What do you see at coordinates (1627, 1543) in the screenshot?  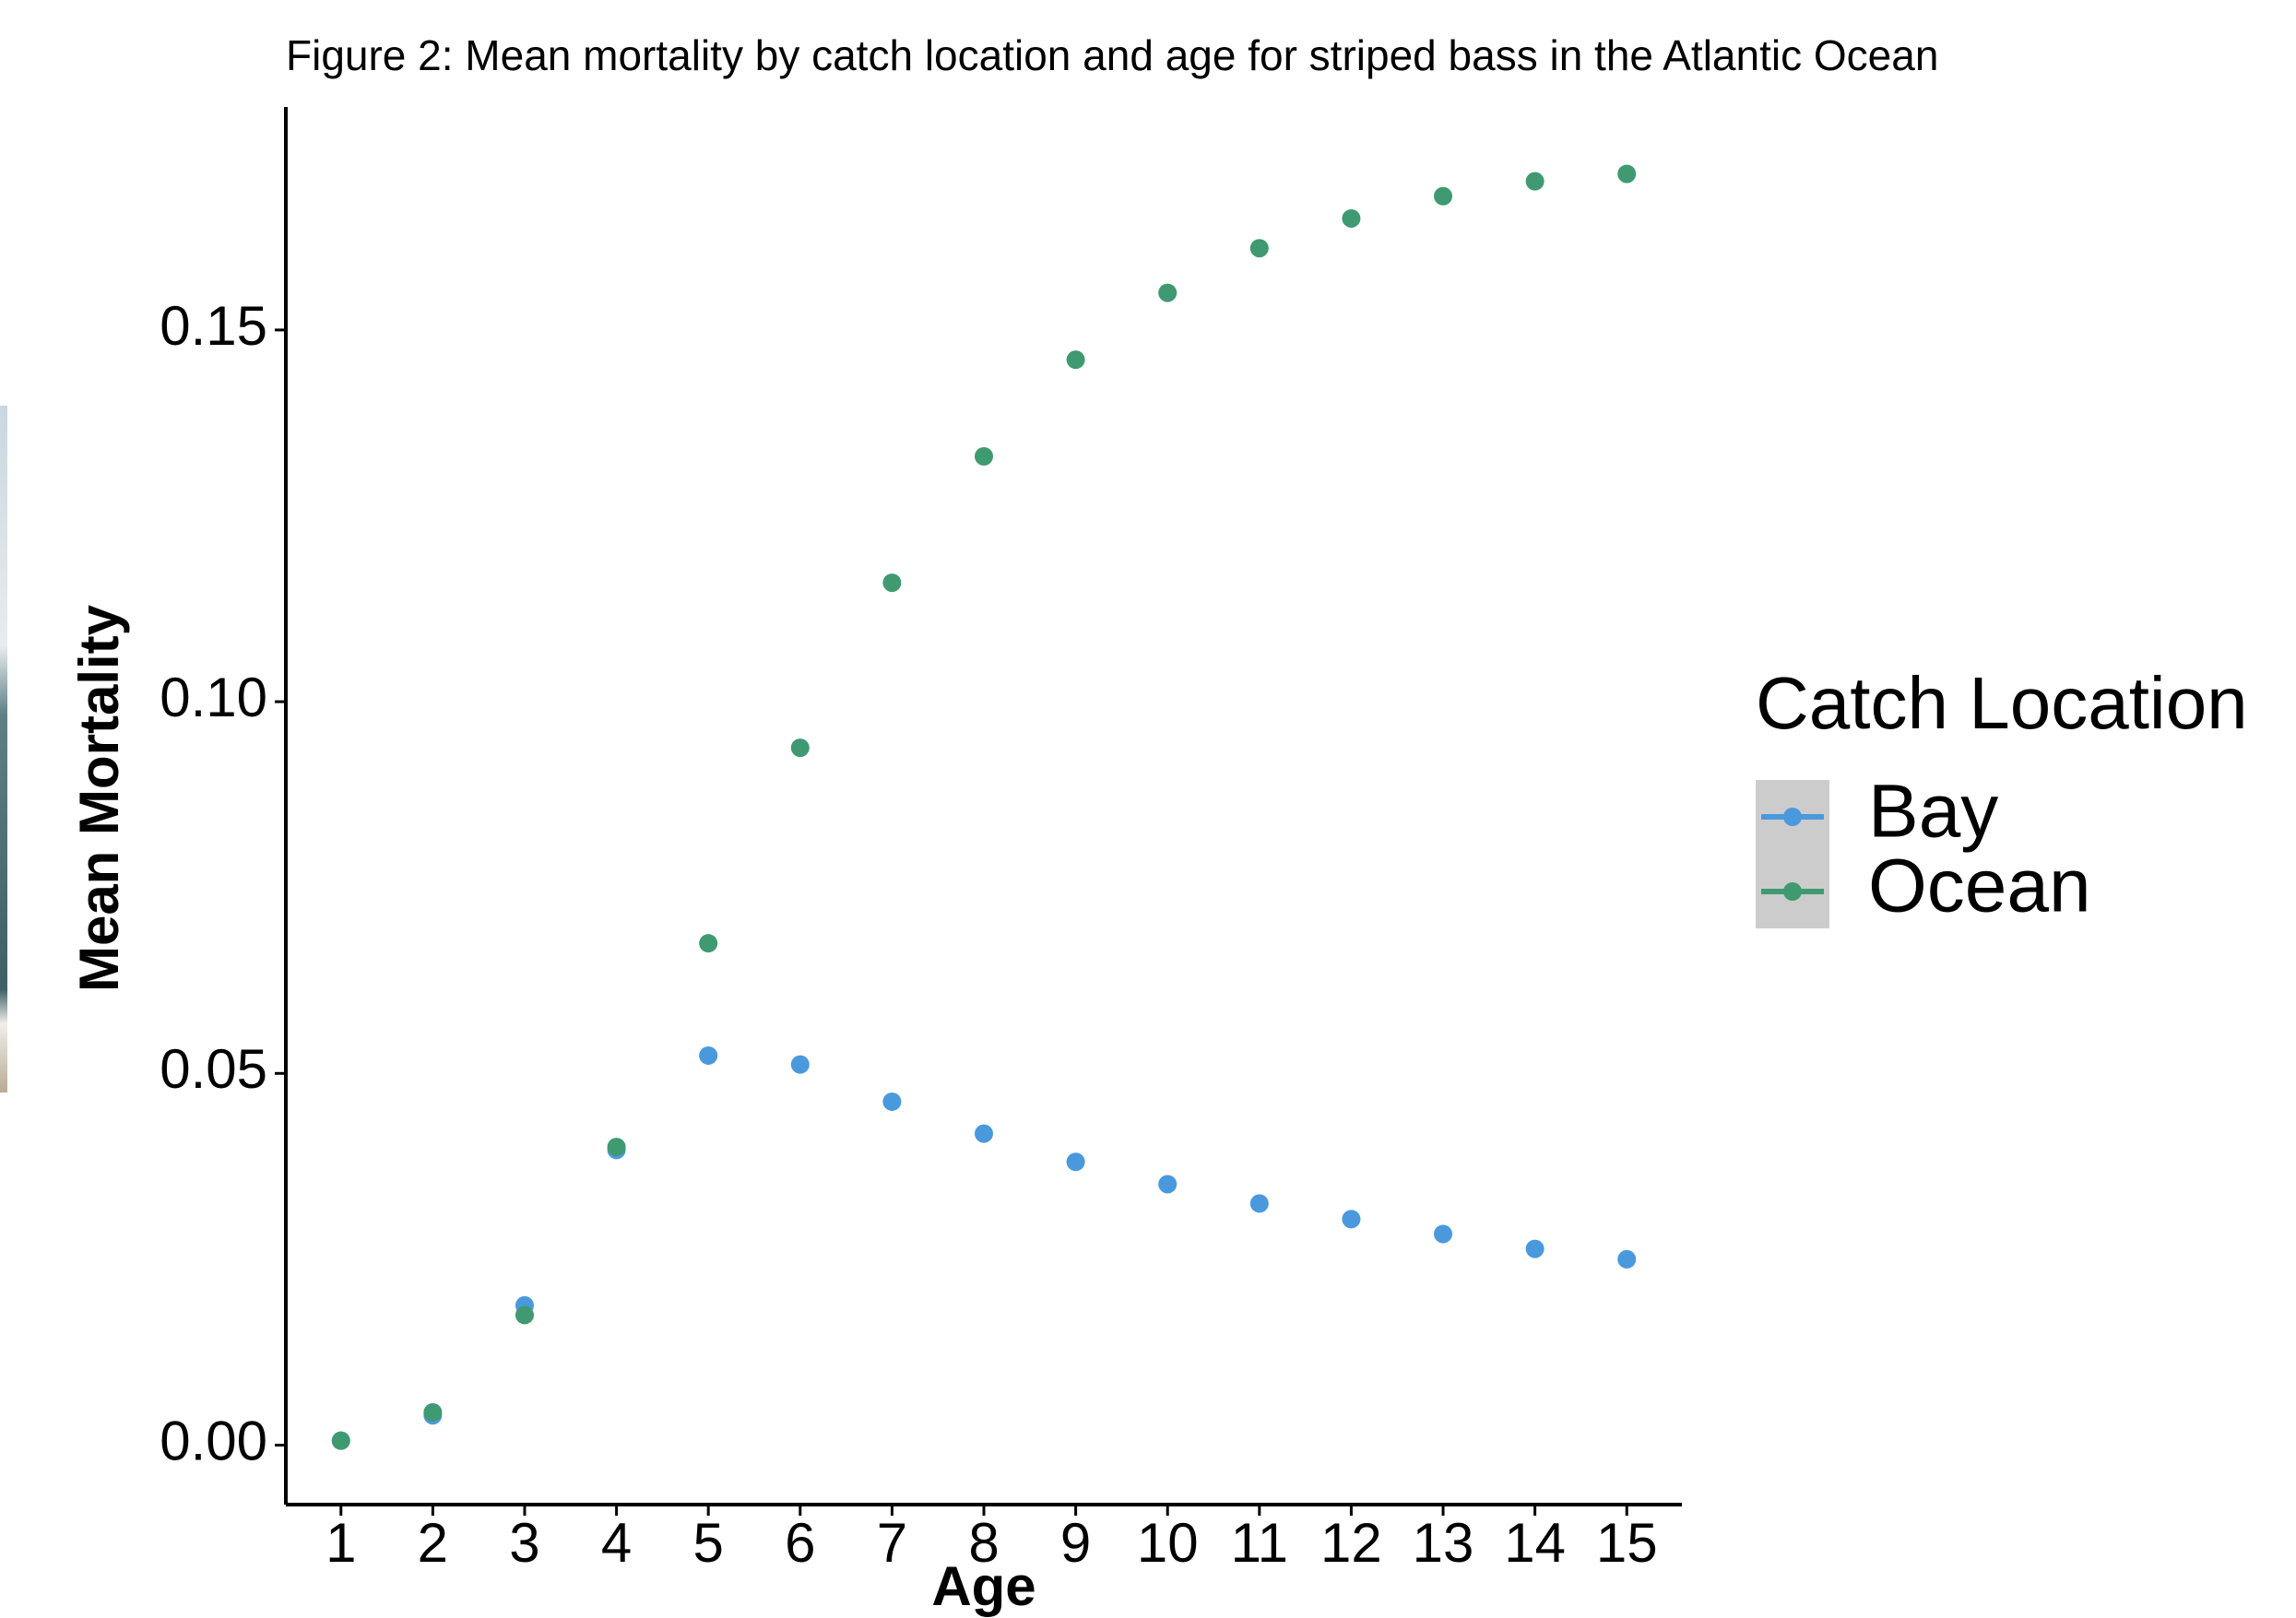 I see `x-tick-label: 15` at bounding box center [1627, 1543].